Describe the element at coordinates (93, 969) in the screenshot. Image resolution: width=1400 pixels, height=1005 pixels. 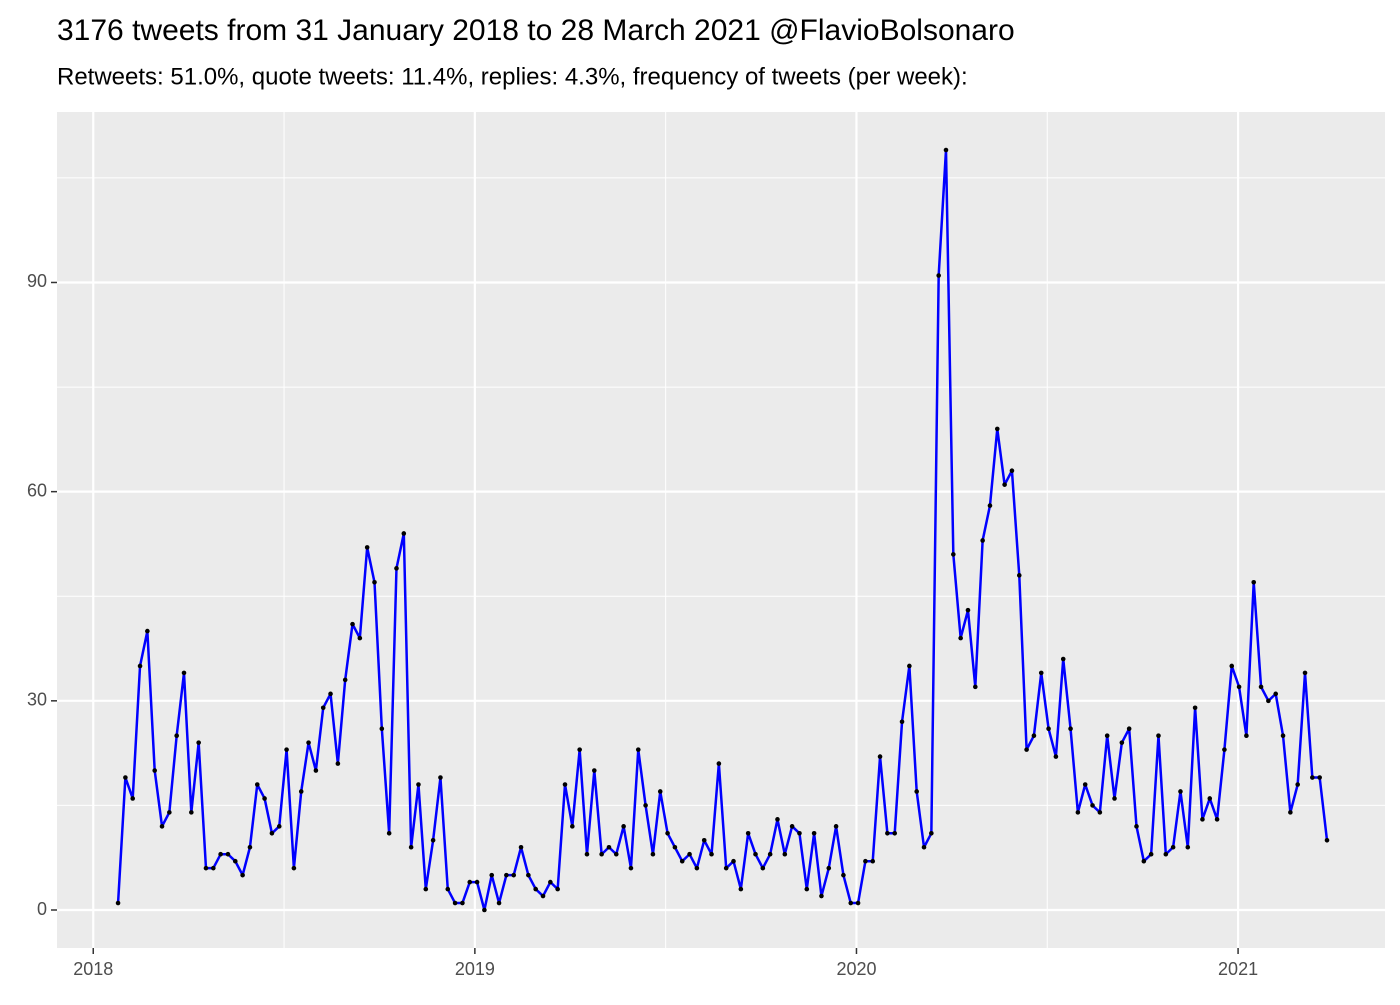
I see `x-tick-label: 2018` at that location.